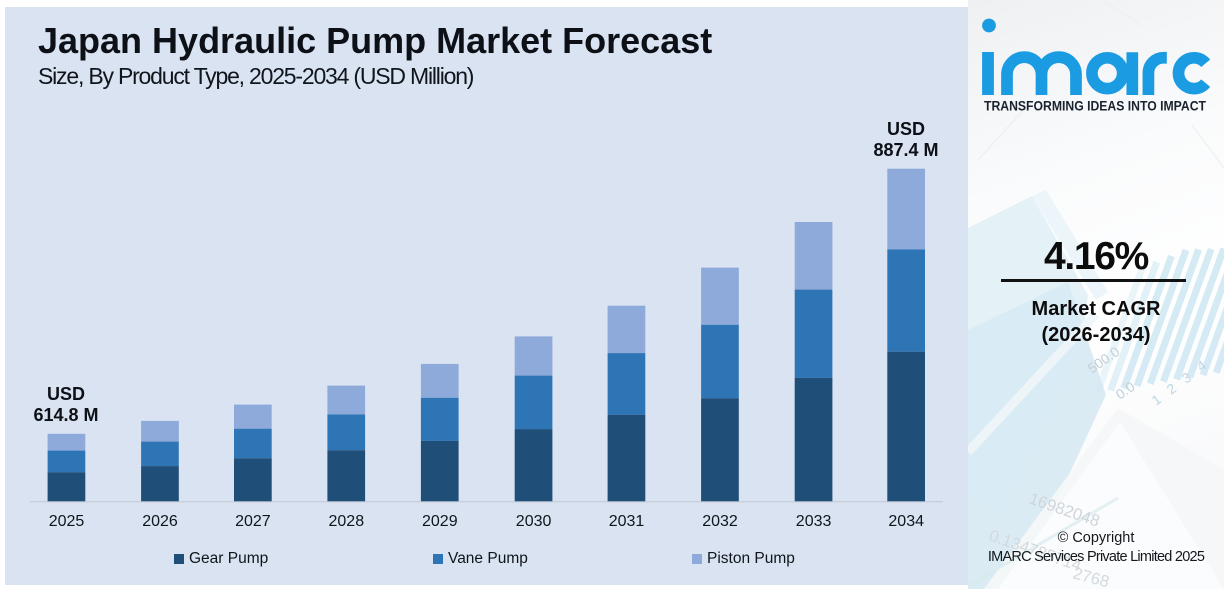 This screenshot has width=1224, height=589. What do you see at coordinates (1095, 107) in the screenshot?
I see `svg-text: TRANSFORMING IDEAS INTO IMPACT` at bounding box center [1095, 107].